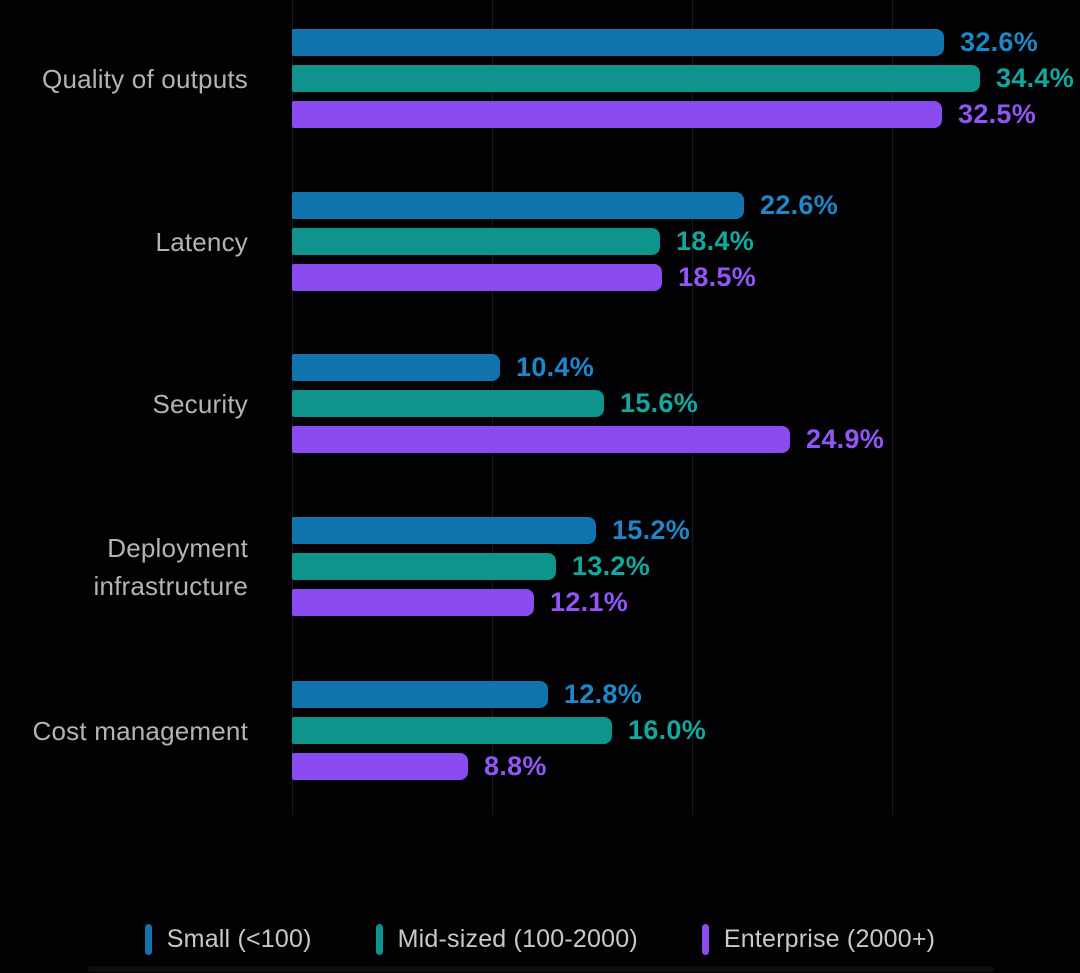 The height and width of the screenshot is (973, 1080). Describe the element at coordinates (799, 205) in the screenshot. I see `value-label: 22.6%` at that location.